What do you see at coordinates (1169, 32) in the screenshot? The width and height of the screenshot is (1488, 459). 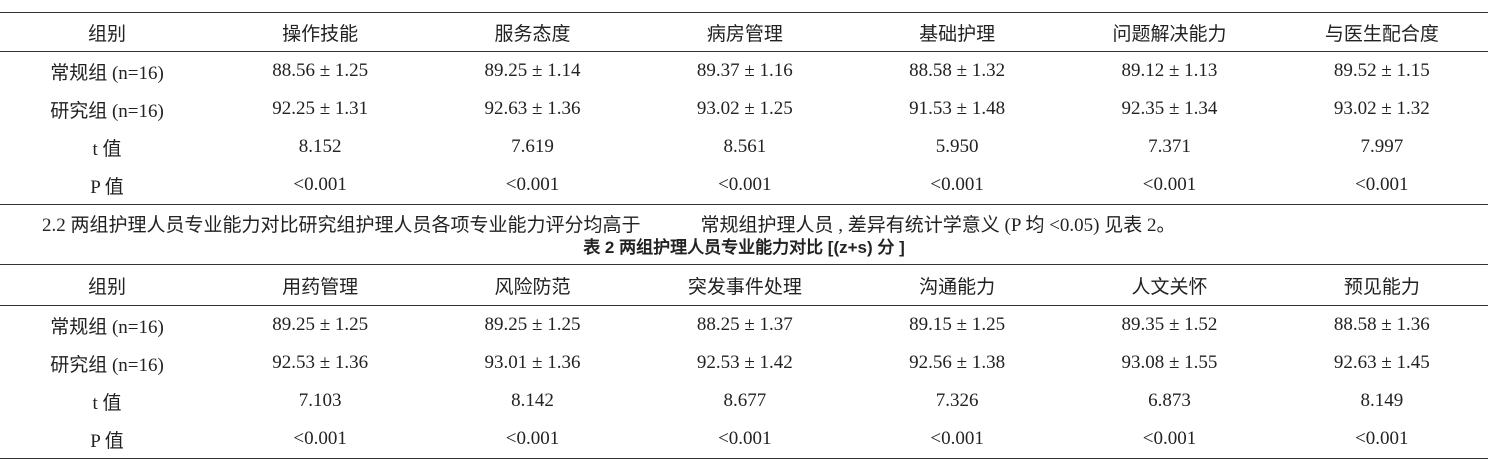 I see `header-cell: 问题解决能力` at bounding box center [1169, 32].